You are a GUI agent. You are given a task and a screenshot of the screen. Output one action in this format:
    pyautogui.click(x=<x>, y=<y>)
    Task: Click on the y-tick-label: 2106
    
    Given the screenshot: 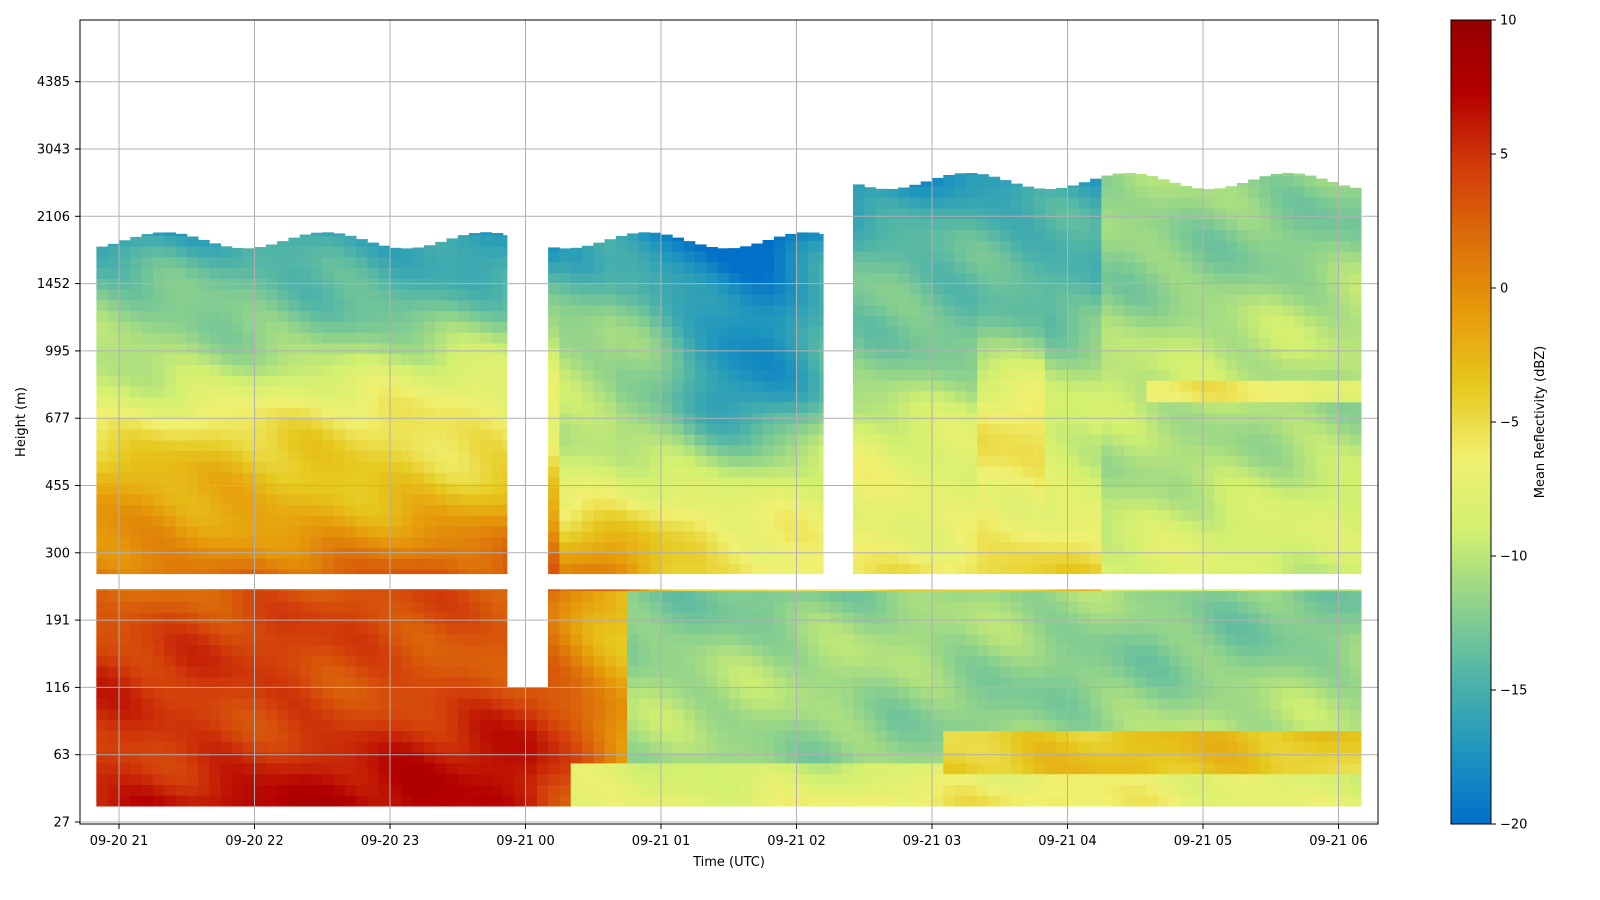 What is the action you would take?
    pyautogui.click(x=53, y=217)
    